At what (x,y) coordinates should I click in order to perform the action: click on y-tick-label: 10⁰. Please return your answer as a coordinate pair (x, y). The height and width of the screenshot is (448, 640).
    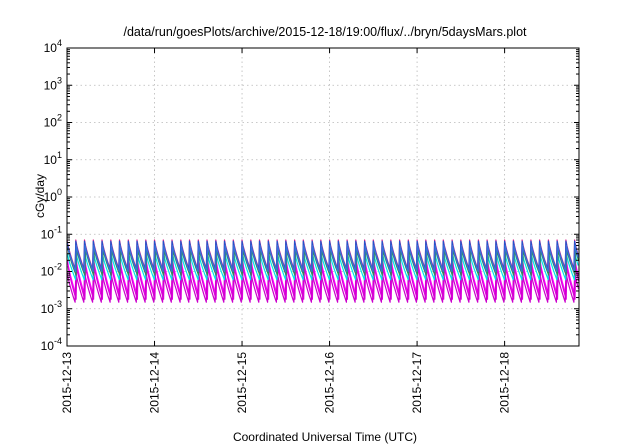
    Looking at the image, I should click on (53, 195).